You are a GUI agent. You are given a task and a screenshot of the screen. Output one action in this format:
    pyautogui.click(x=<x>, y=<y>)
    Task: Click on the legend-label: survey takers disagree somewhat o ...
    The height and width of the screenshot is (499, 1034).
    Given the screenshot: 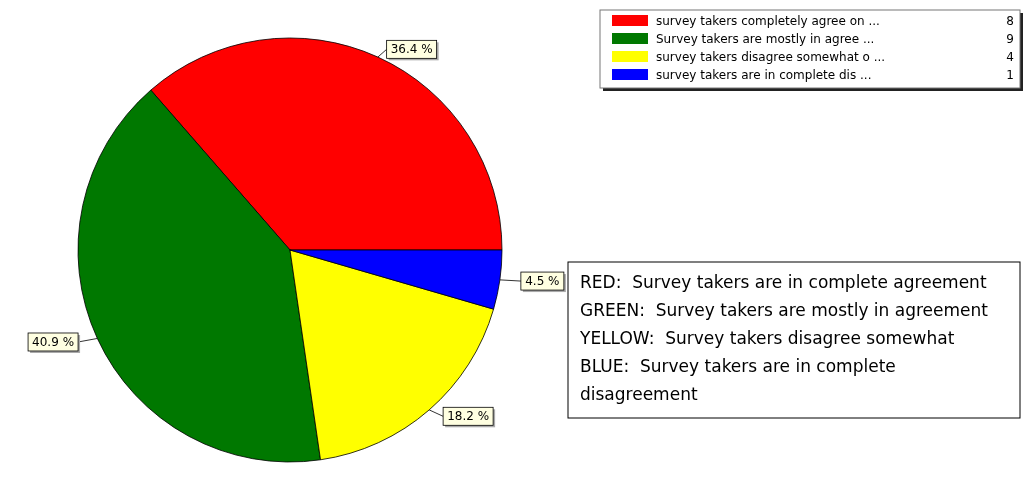 What is the action you would take?
    pyautogui.click(x=771, y=57)
    